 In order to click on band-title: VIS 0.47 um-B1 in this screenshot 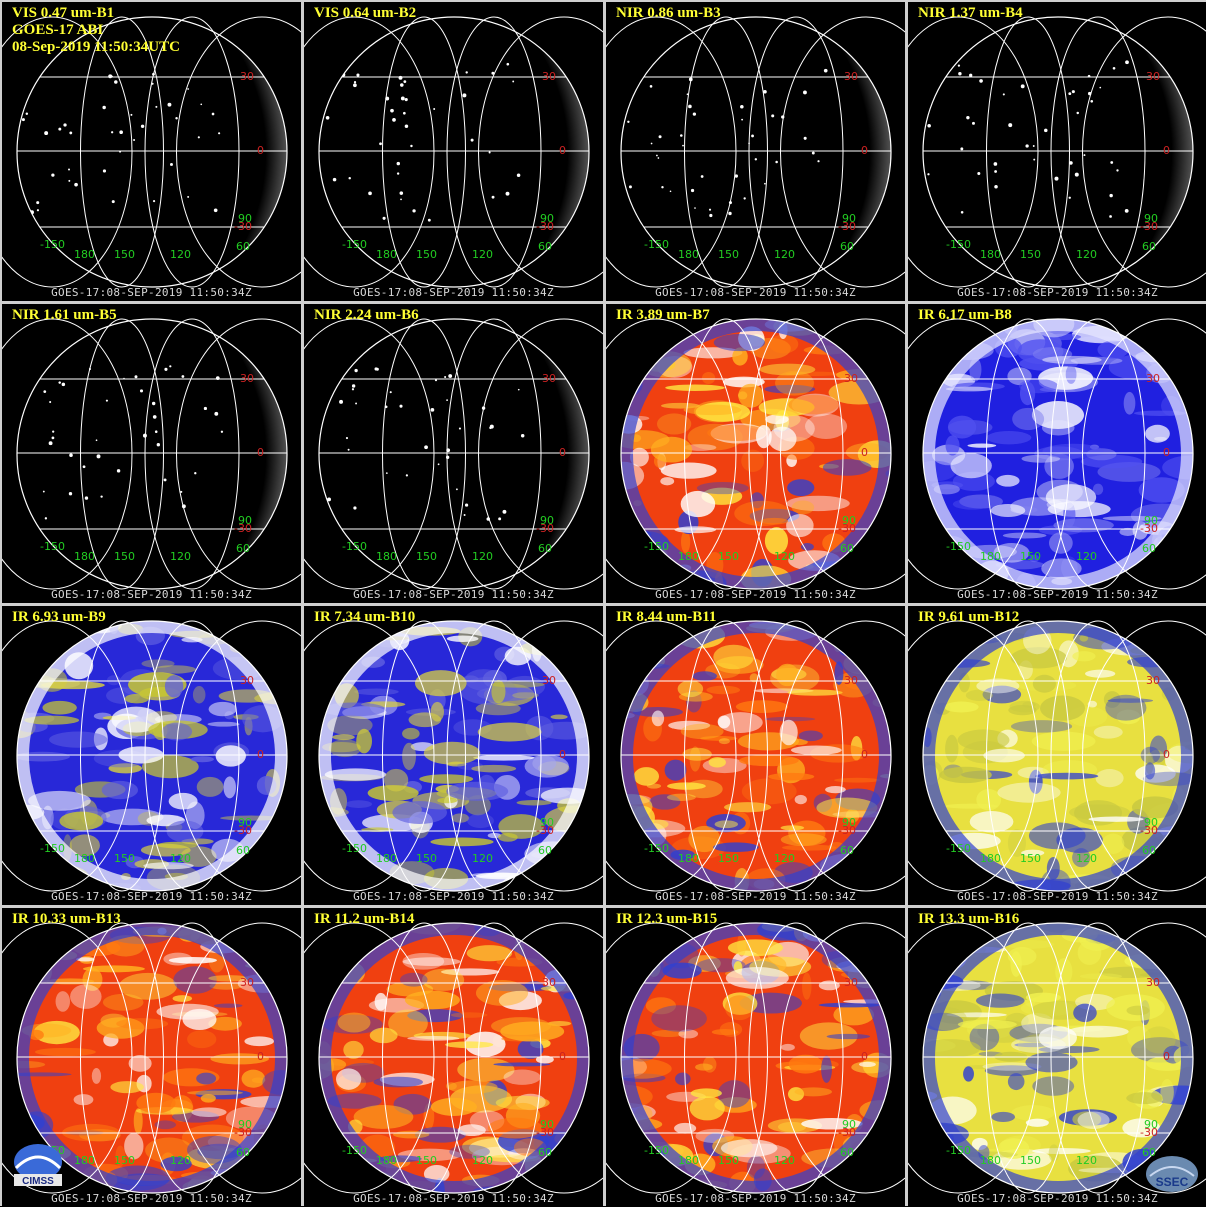, I will do `click(63, 13)`.